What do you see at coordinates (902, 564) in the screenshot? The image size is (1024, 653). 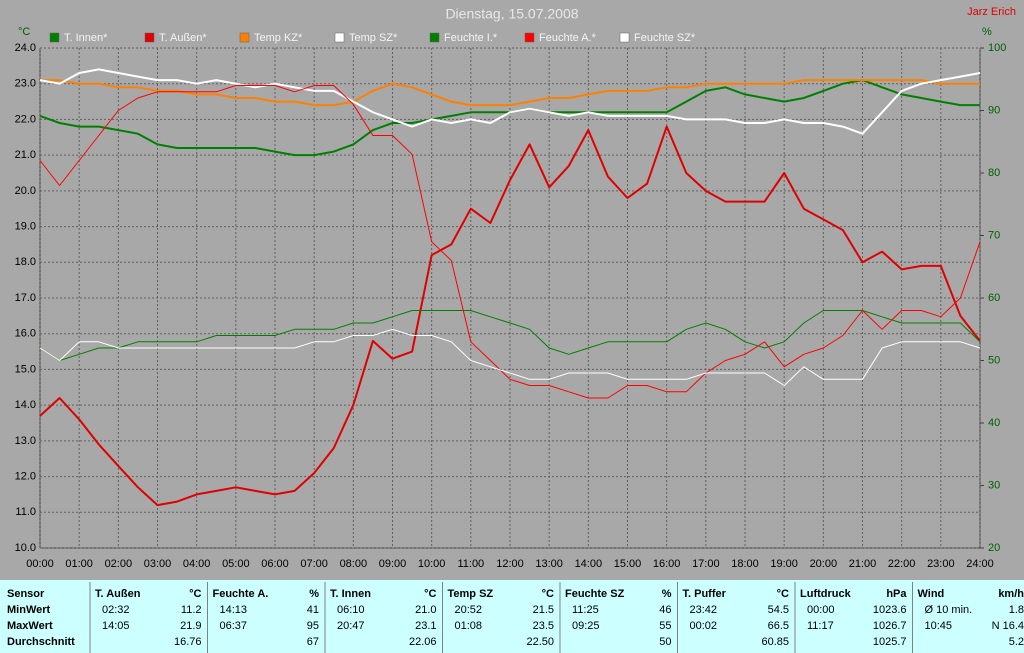 I see `x-tick-label: 22:00` at bounding box center [902, 564].